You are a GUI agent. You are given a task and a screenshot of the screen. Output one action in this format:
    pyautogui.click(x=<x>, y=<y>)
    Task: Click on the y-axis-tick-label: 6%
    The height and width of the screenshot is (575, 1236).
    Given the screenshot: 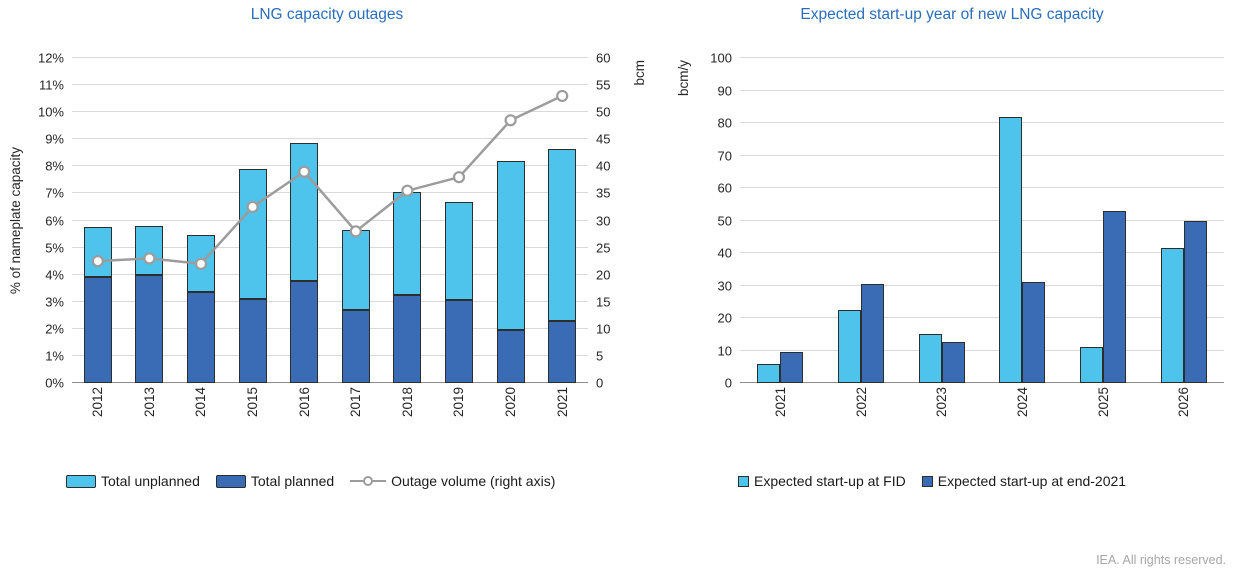 What is the action you would take?
    pyautogui.click(x=54, y=220)
    